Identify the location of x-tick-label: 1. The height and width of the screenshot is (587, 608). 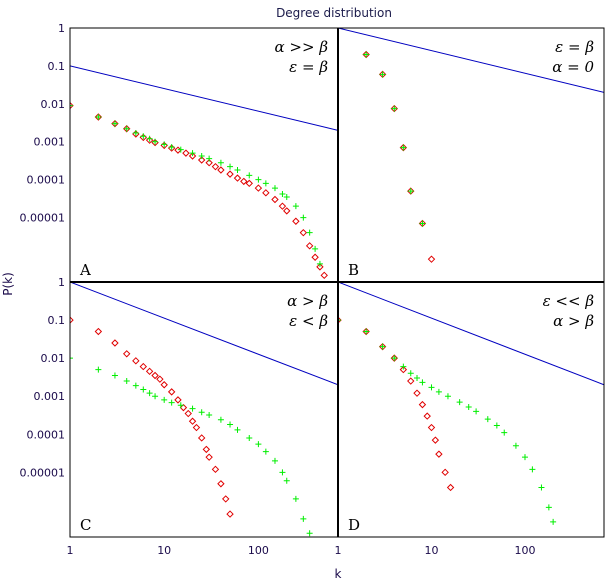
(70, 550).